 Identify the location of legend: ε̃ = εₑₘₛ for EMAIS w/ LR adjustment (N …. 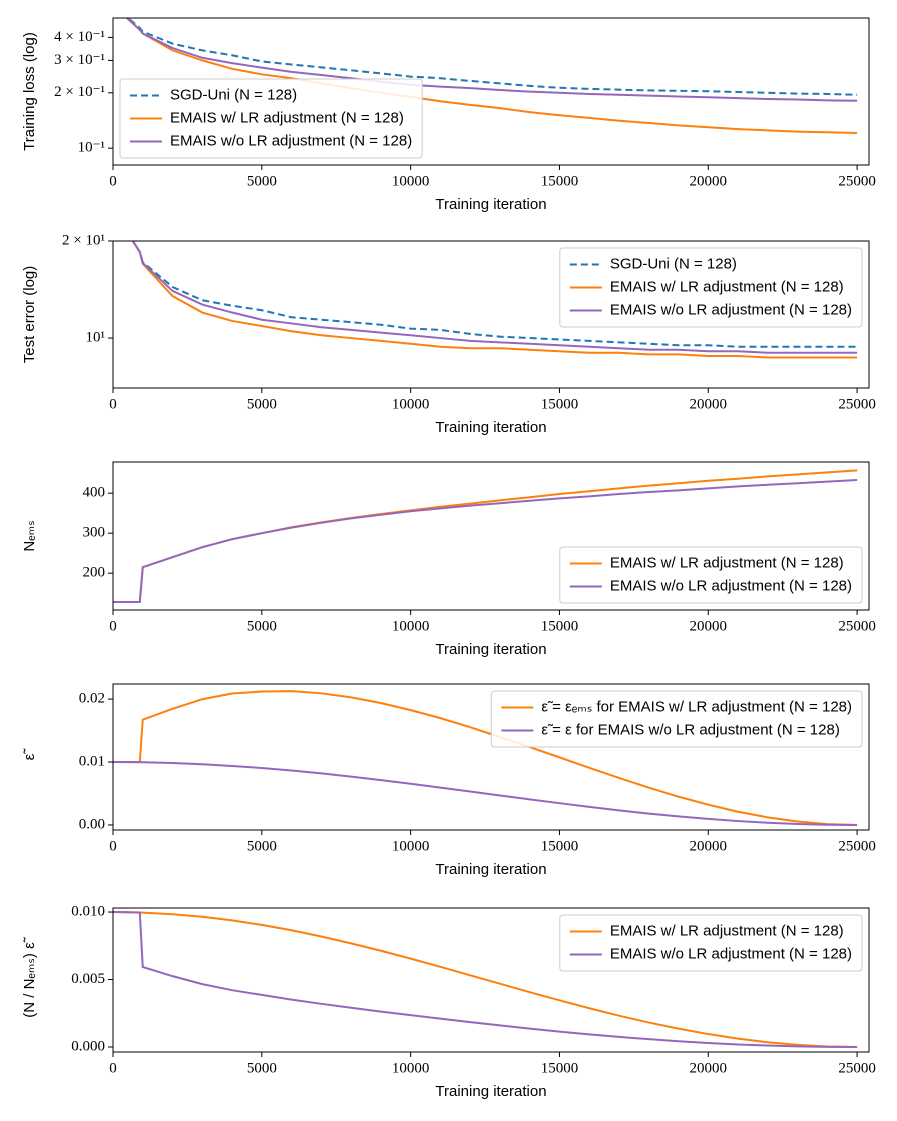
(676, 719).